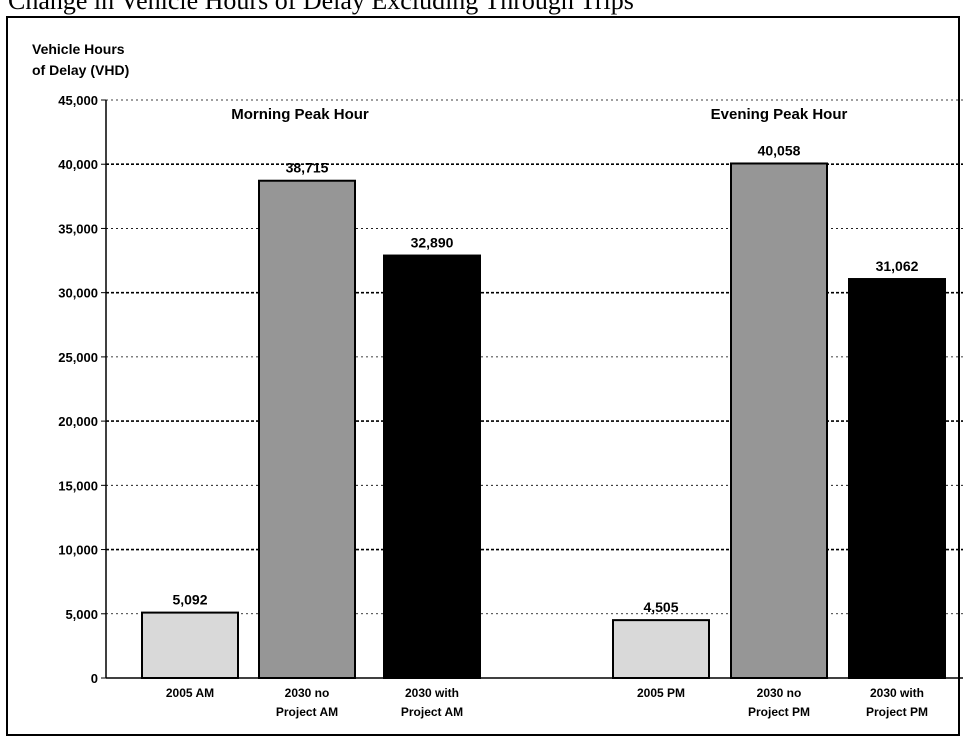 This screenshot has width=963, height=736. What do you see at coordinates (78, 293) in the screenshot?
I see `y-tick-label: 30,000` at bounding box center [78, 293].